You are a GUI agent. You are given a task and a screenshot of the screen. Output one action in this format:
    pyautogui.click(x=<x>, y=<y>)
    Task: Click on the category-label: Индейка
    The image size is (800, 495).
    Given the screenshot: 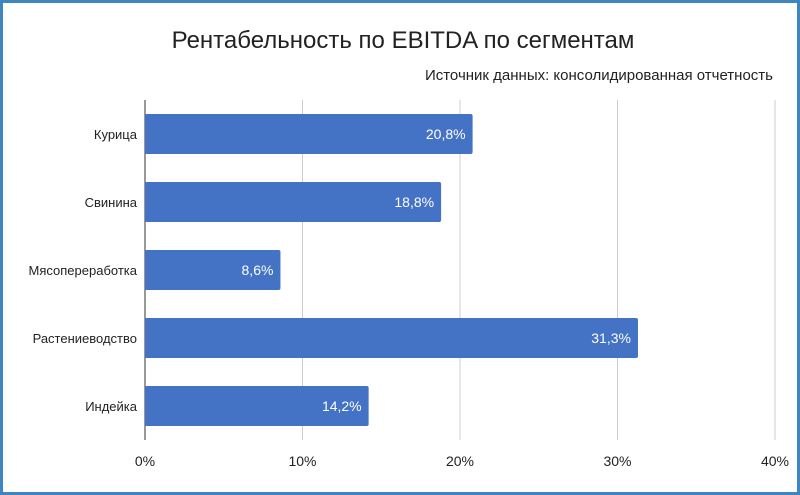 What is the action you would take?
    pyautogui.click(x=111, y=406)
    